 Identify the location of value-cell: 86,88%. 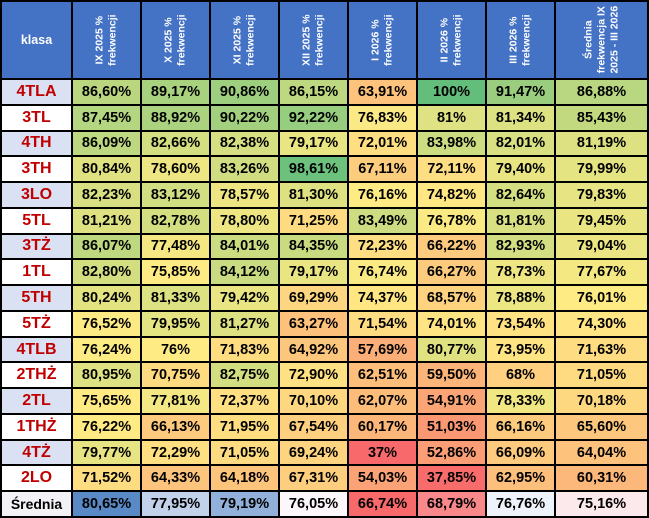
(601, 92).